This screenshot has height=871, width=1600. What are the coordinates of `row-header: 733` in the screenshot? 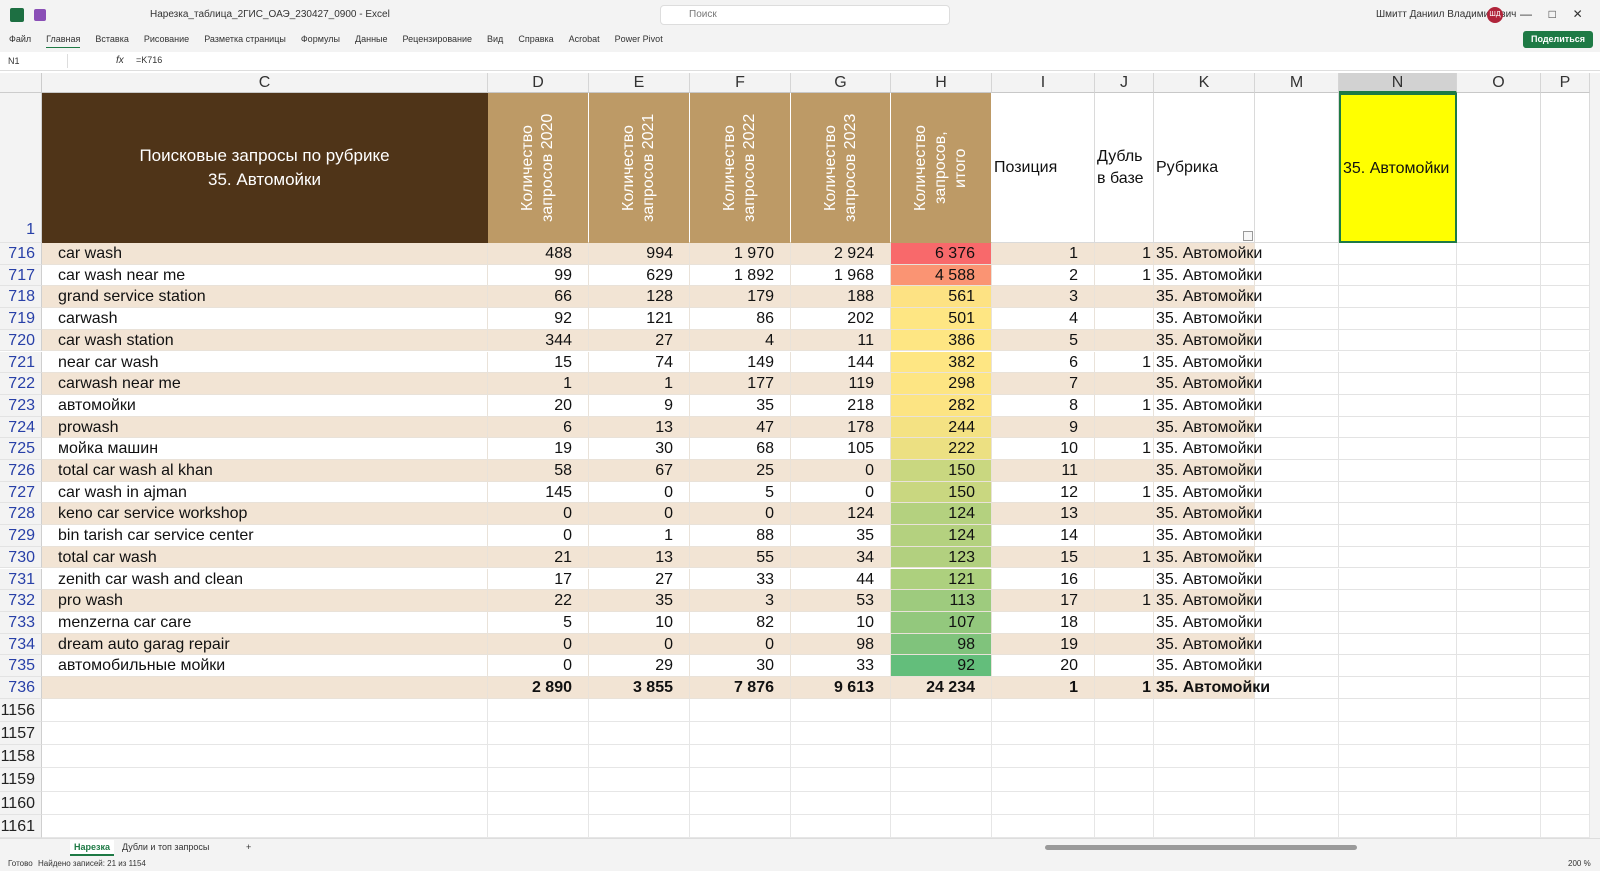 It's located at (21, 622).